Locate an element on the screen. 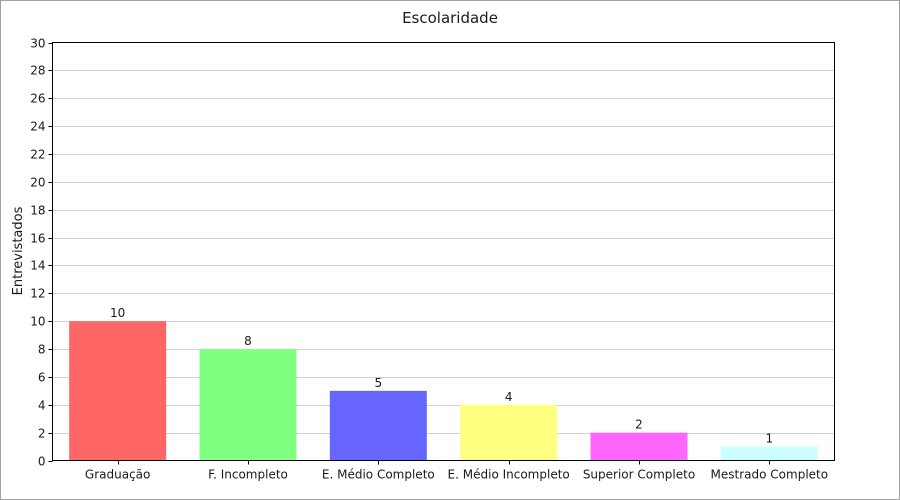  y-tick-label: 20 is located at coordinates (37, 183).